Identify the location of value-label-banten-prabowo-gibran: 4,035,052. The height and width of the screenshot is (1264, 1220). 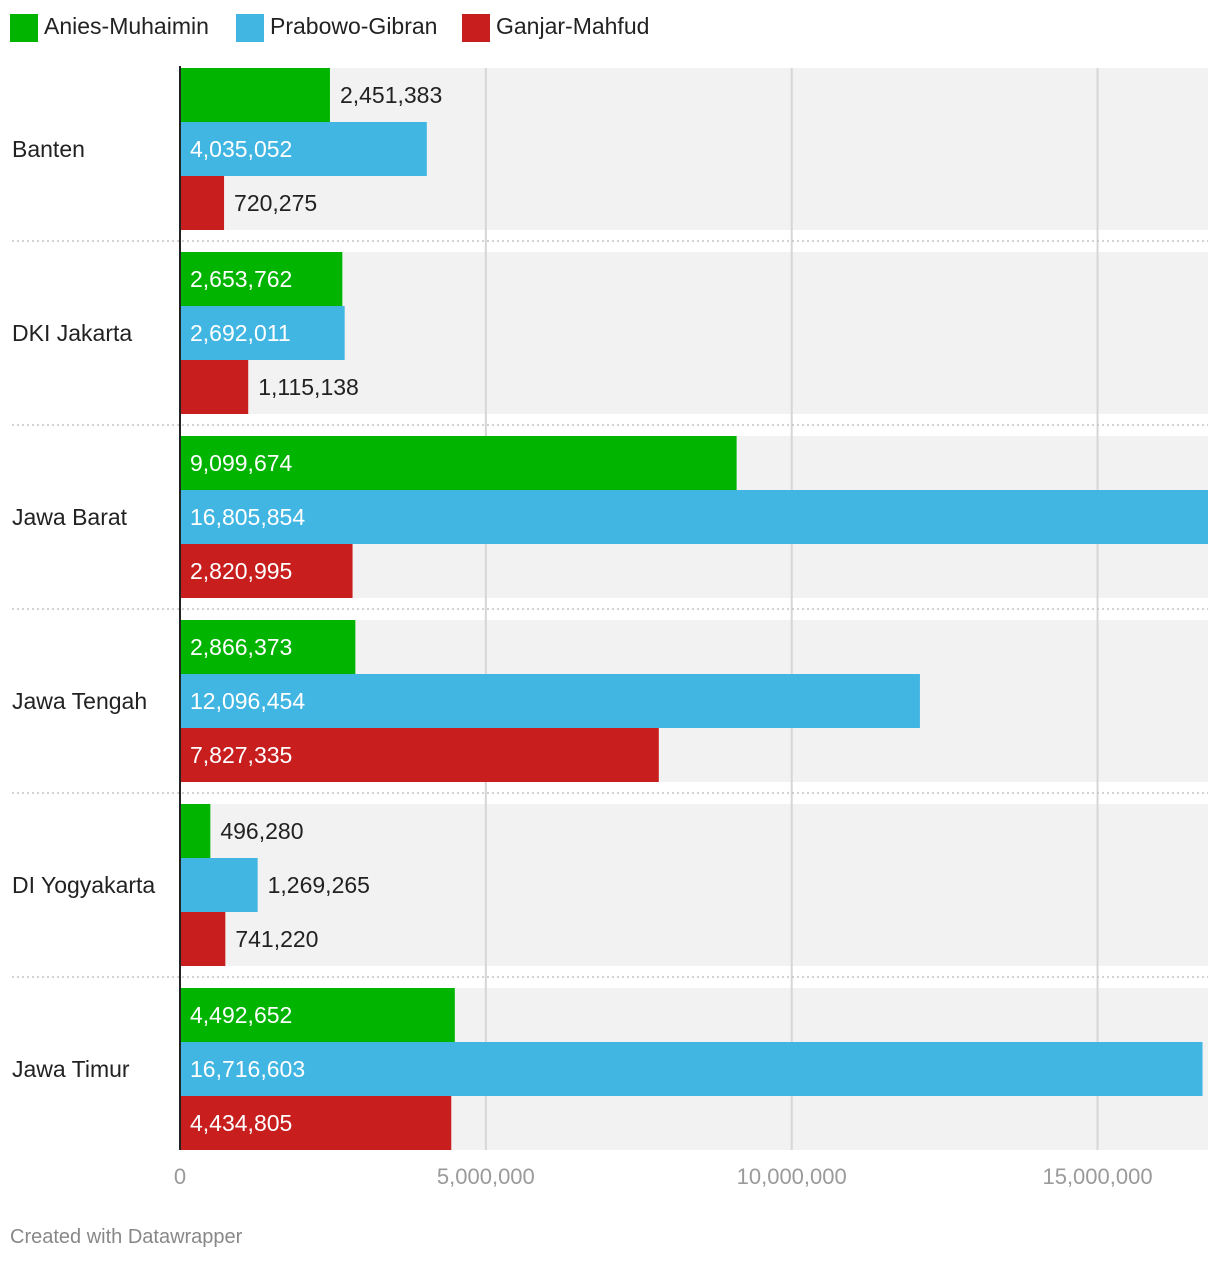
(241, 149).